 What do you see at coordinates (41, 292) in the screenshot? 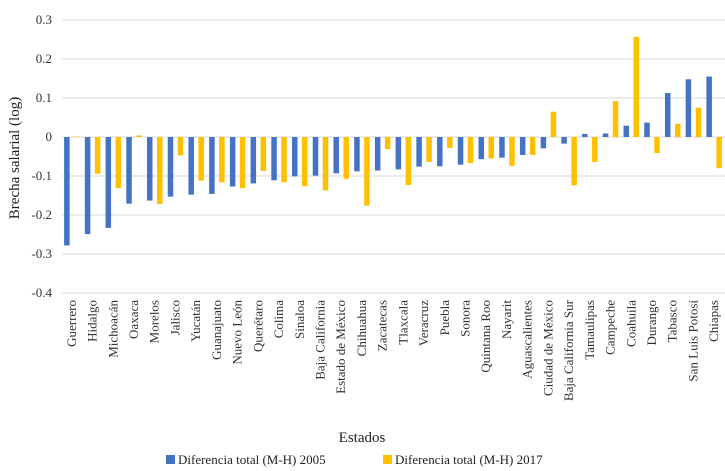
I see `y-tick-label: -0.4` at bounding box center [41, 292].